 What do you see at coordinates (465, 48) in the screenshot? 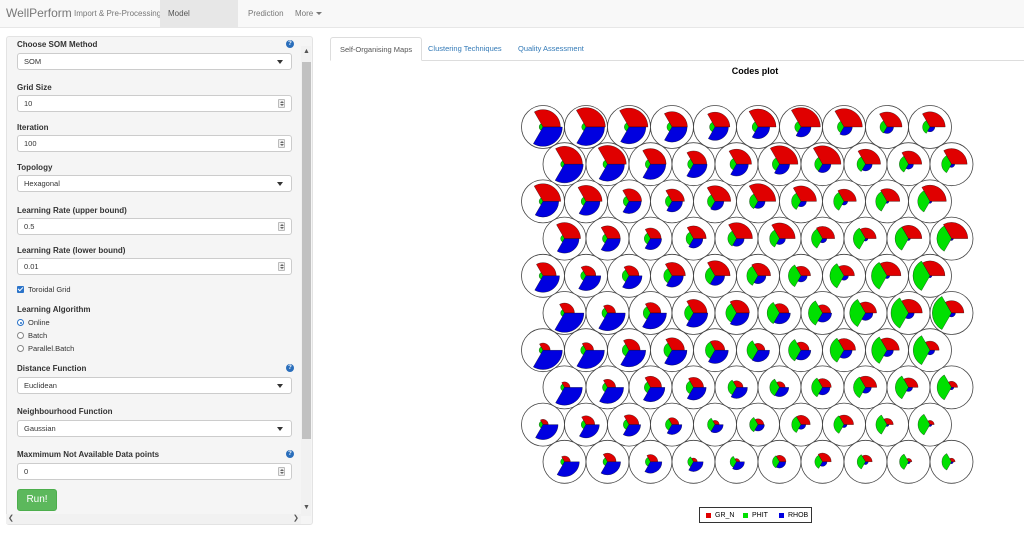
I see `tab-clustering-techniques: Clustering Techniques` at bounding box center [465, 48].